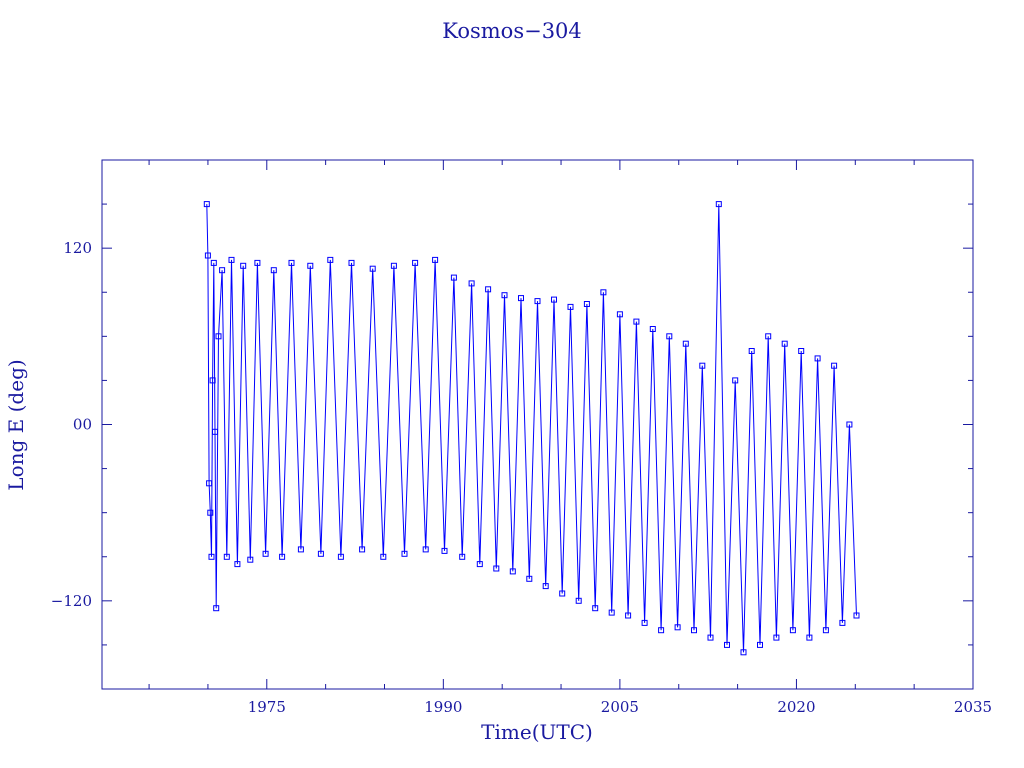 The width and height of the screenshot is (1024, 768). What do you see at coordinates (537, 732) in the screenshot?
I see `x-axis-label: Time(UTC)` at bounding box center [537, 732].